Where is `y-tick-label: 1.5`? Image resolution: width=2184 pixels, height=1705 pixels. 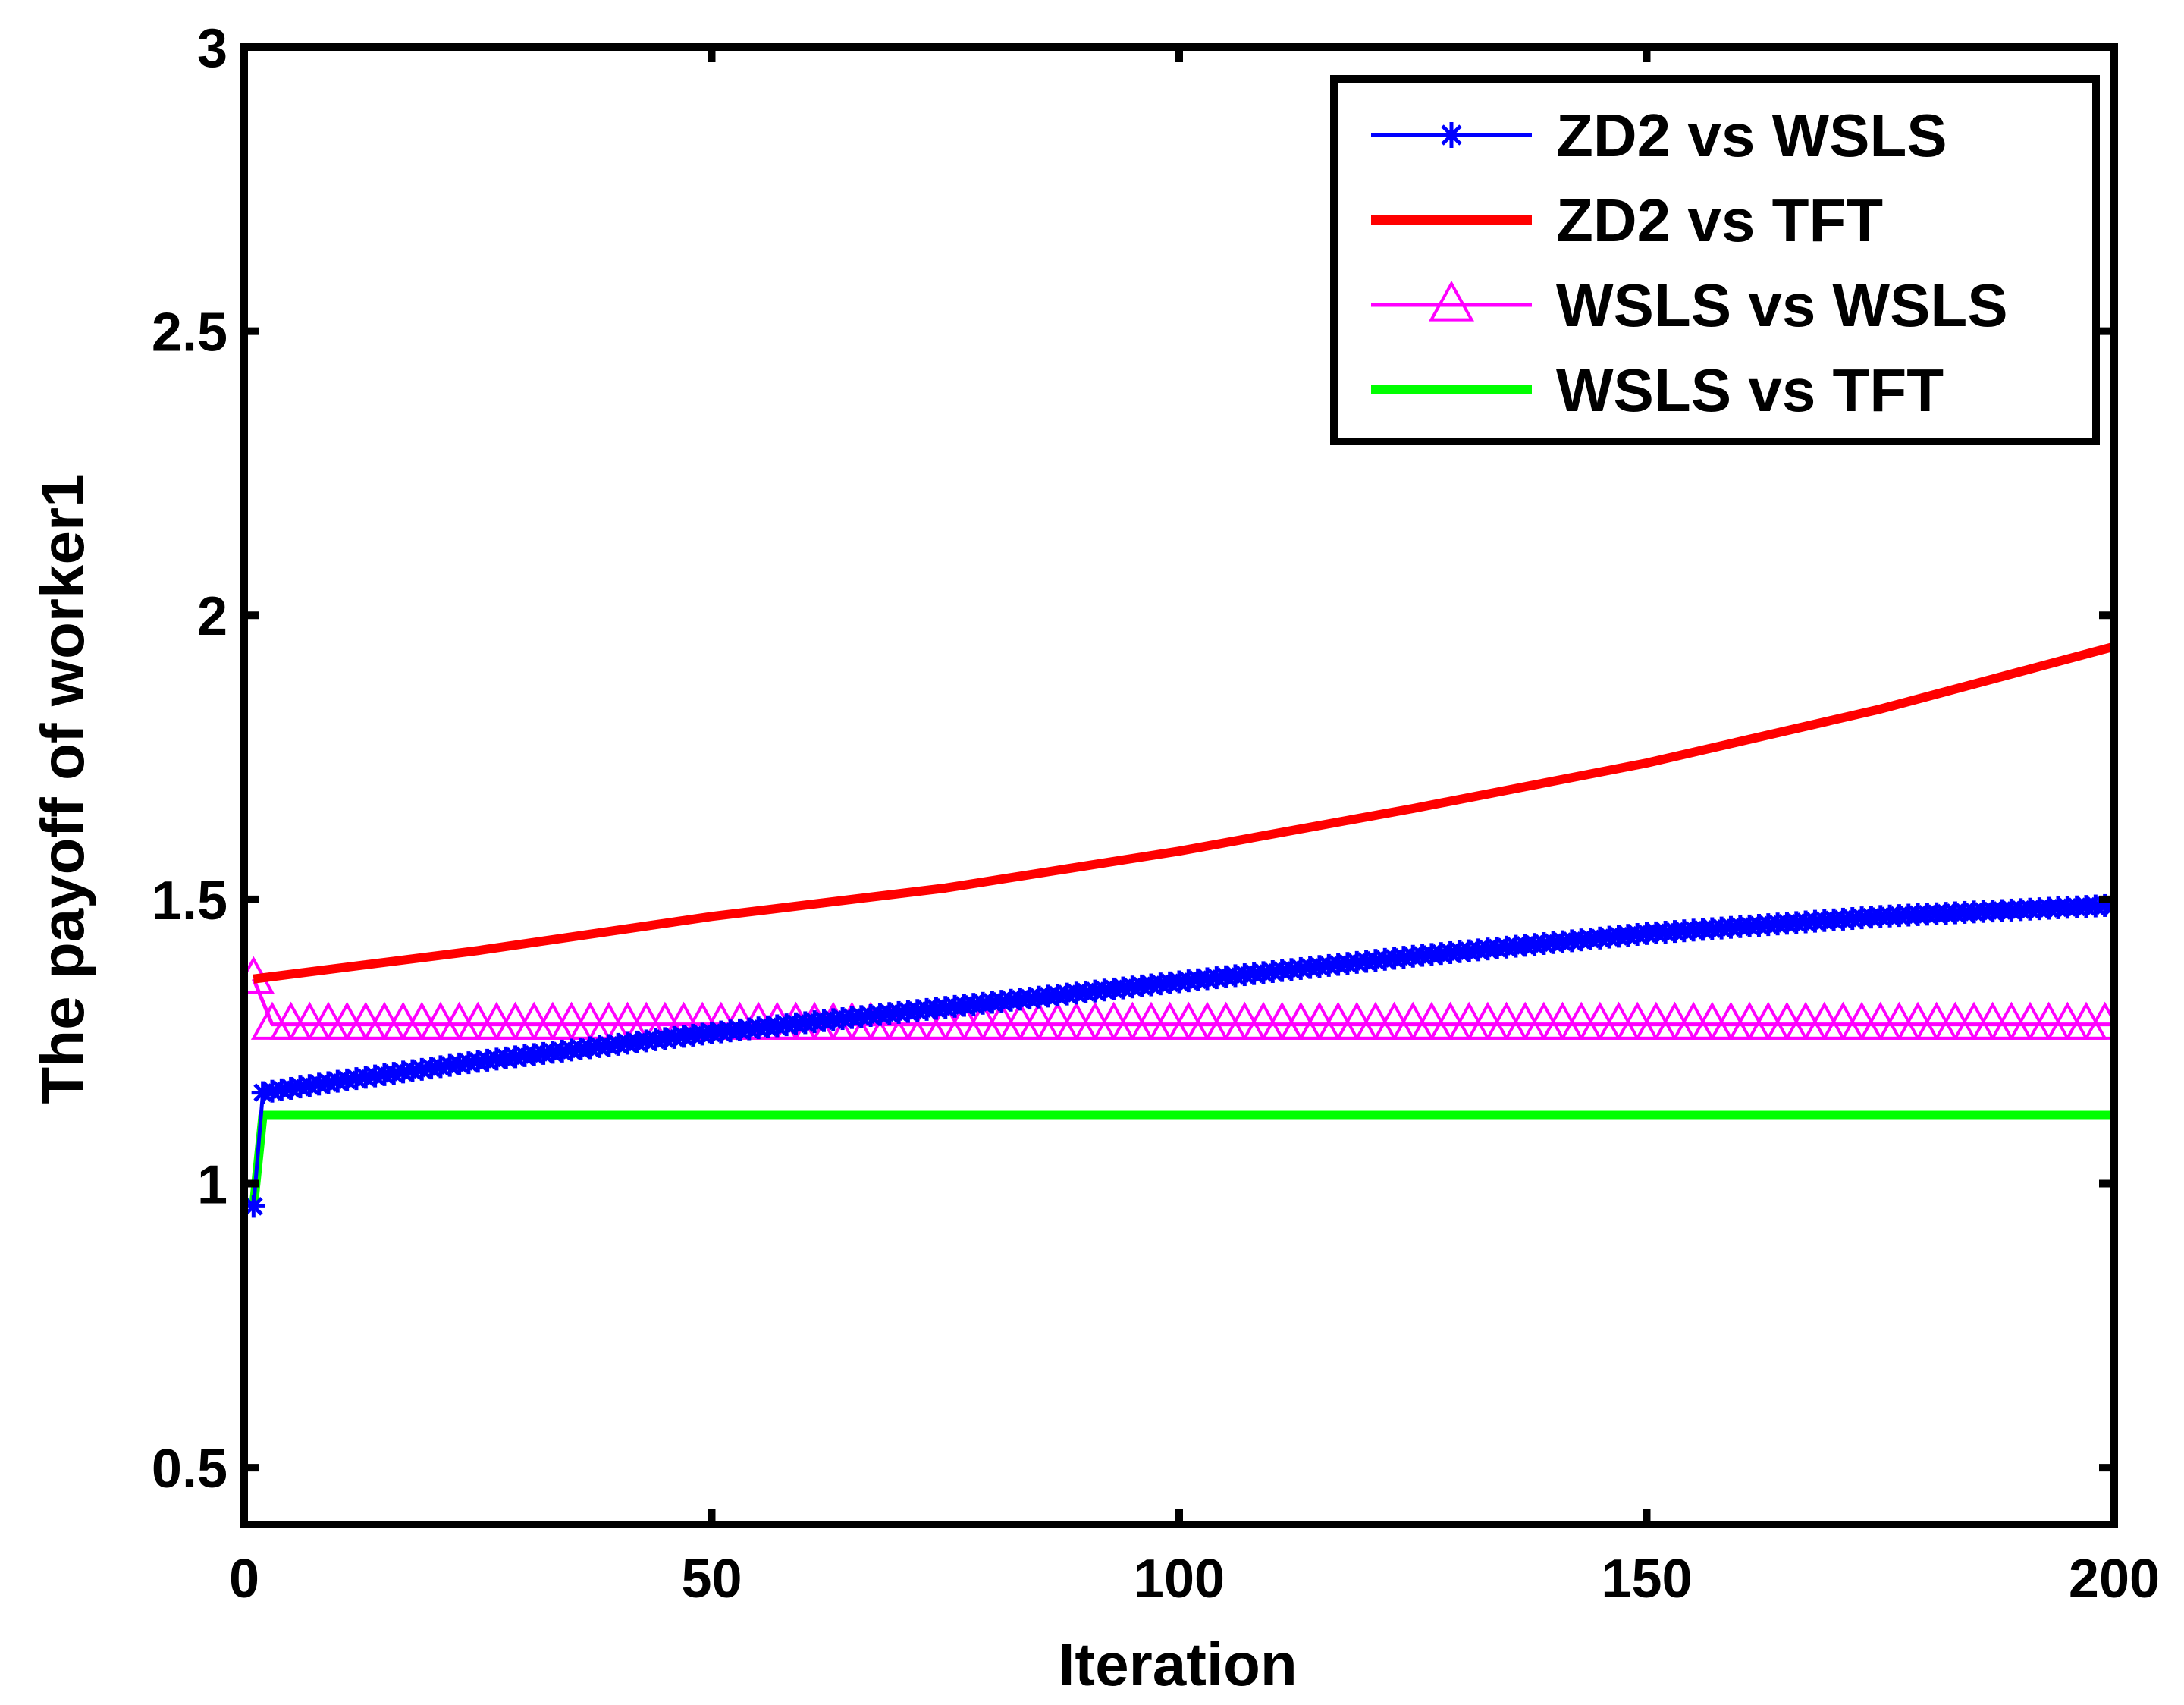
y-tick-label: 1.5 is located at coordinates (190, 901).